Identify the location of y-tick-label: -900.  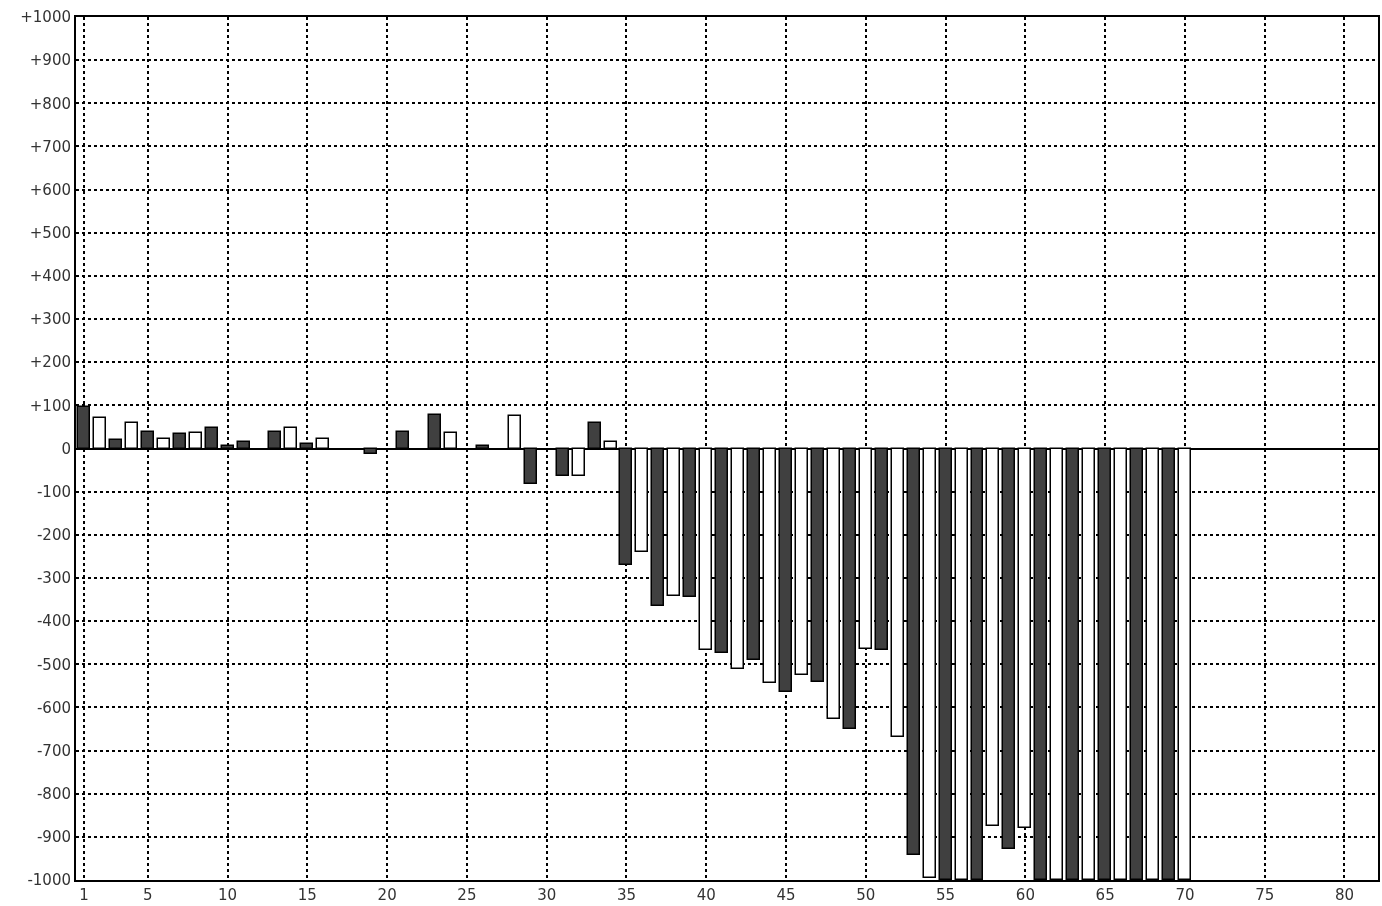
(53, 837).